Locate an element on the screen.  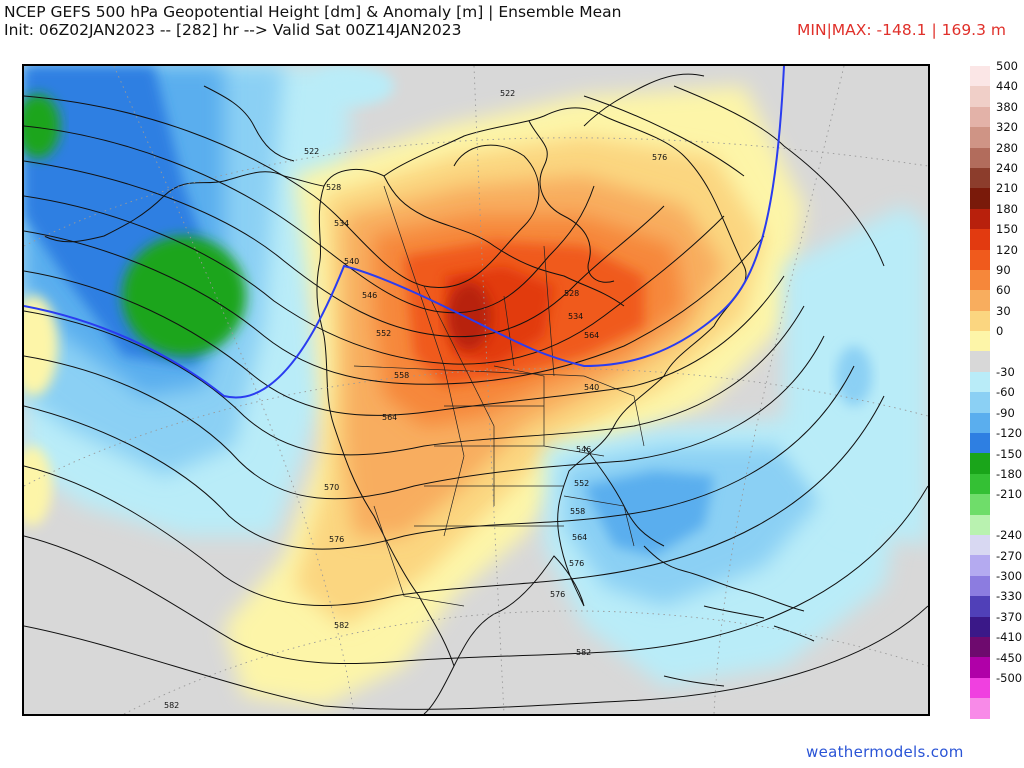
colorbar-label: -370 is located at coordinates (1009, 616).